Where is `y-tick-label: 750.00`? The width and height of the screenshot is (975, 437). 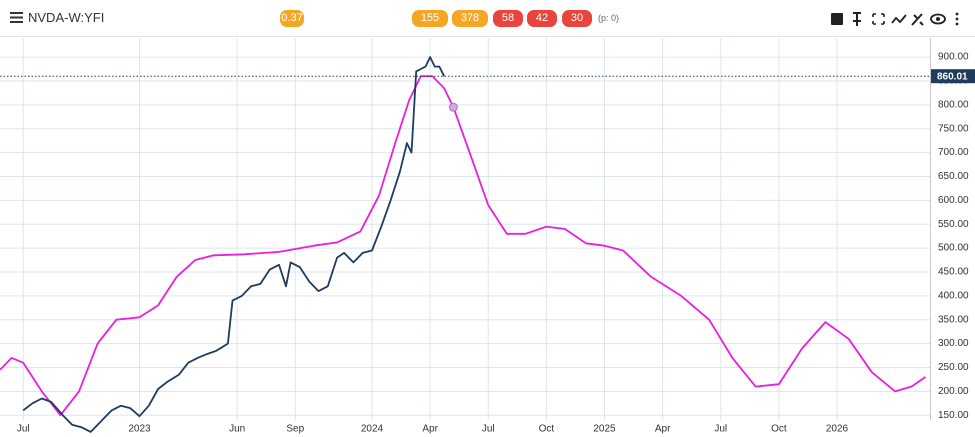
y-tick-label: 750.00 is located at coordinates (953, 128).